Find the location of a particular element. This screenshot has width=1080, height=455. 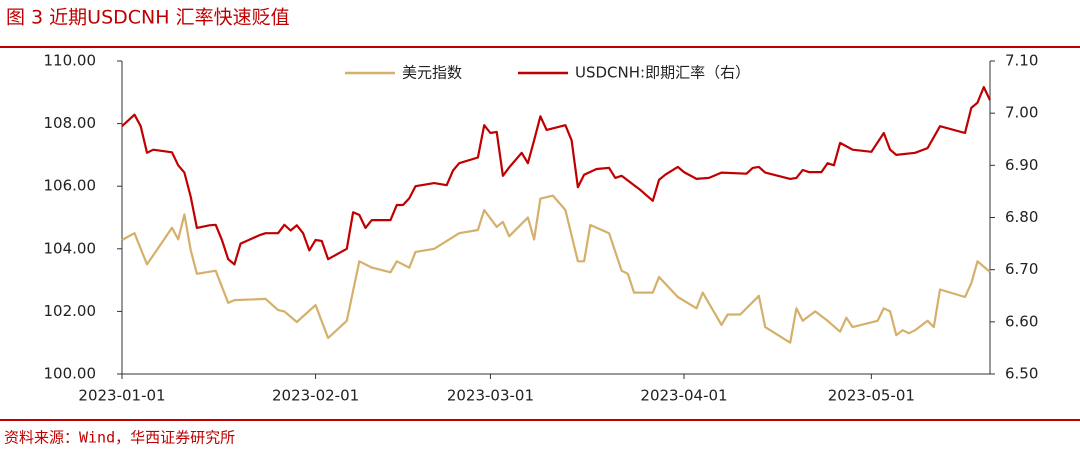

source-note: 资料来源：Wind，华西证券研究所 is located at coordinates (119, 438).